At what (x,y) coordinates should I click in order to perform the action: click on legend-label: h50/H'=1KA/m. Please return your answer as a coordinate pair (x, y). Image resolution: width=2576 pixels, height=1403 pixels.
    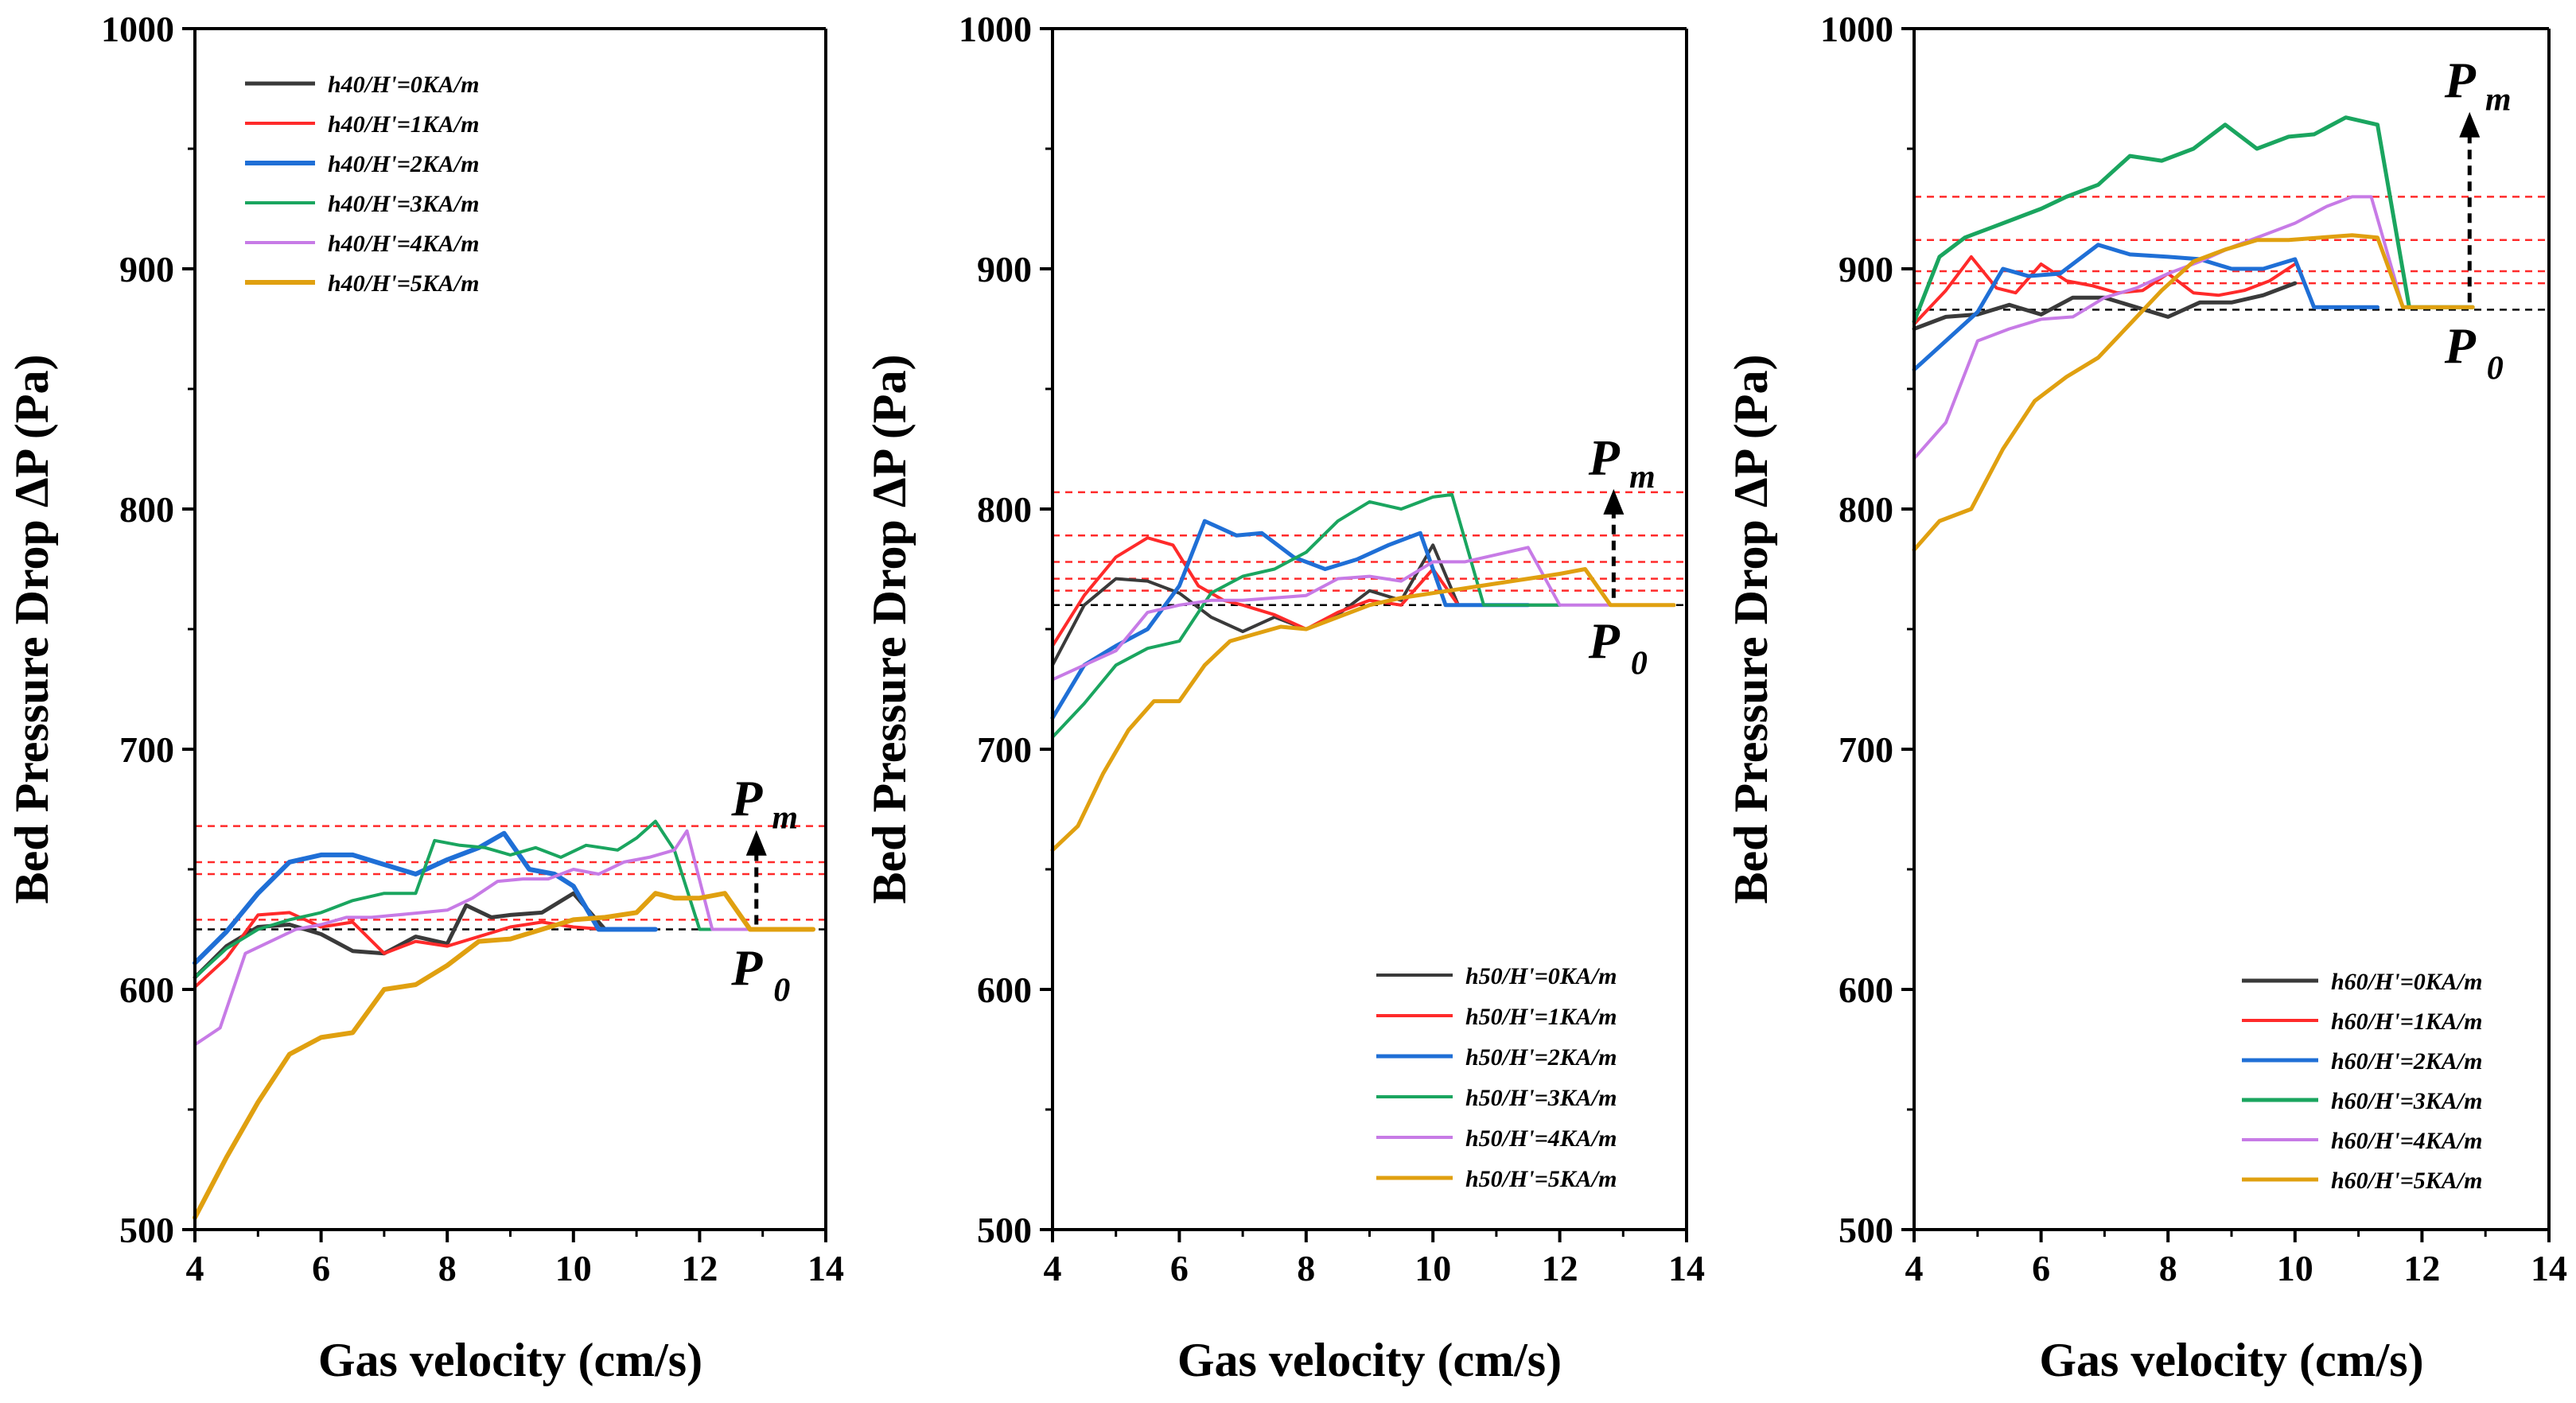
    Looking at the image, I should click on (1541, 1017).